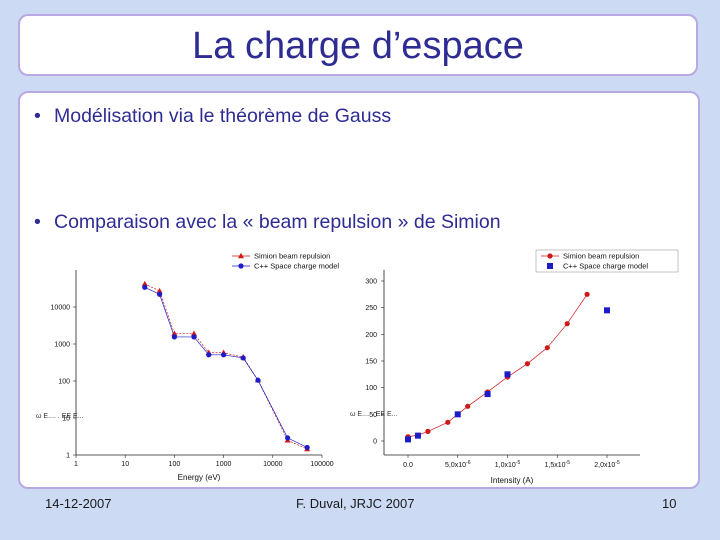 Image resolution: width=720 pixels, height=540 pixels. I want to click on bullet-item: • Modélisation via le théorème de Gauss, so click(212, 116).